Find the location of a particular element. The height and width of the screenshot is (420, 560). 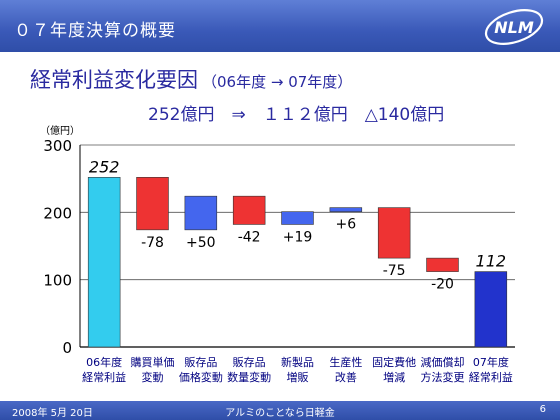

logo-text: NLM is located at coordinates (514, 27).